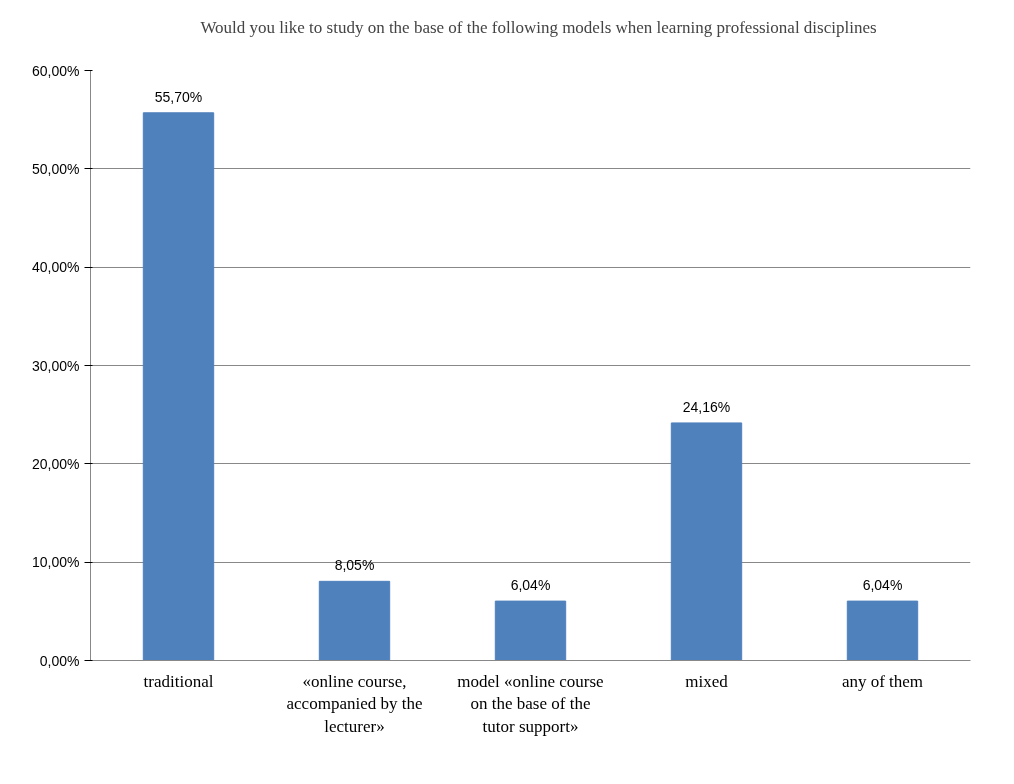 This screenshot has height=784, width=1014. Describe the element at coordinates (178, 96) in the screenshot. I see `data-label: 55,70%` at that location.